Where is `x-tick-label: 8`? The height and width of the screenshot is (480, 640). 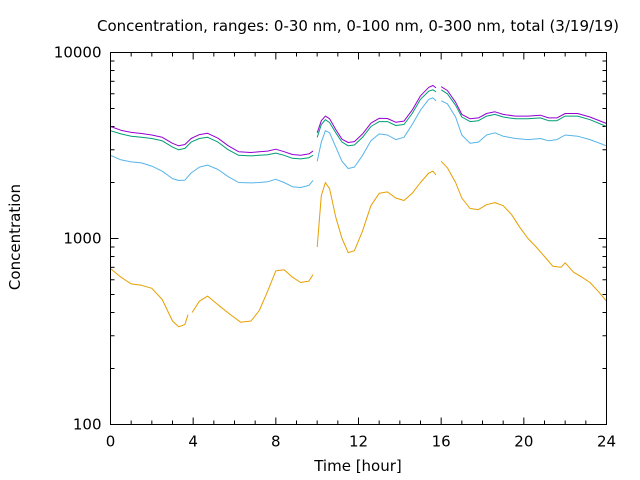 x-tick-label: 8 is located at coordinates (276, 442).